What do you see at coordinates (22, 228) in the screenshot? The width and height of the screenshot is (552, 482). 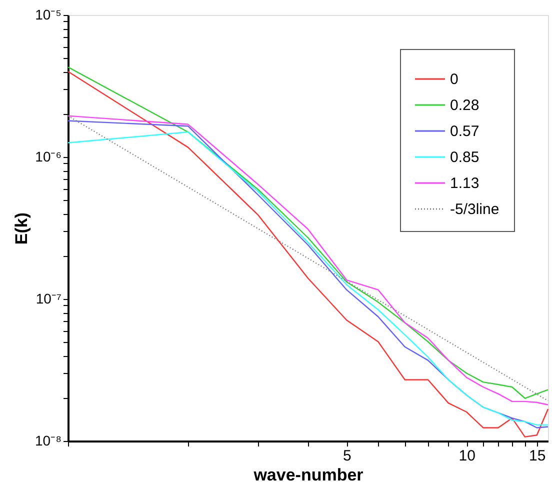 I see `y-axis-title: E(k)` at bounding box center [22, 228].